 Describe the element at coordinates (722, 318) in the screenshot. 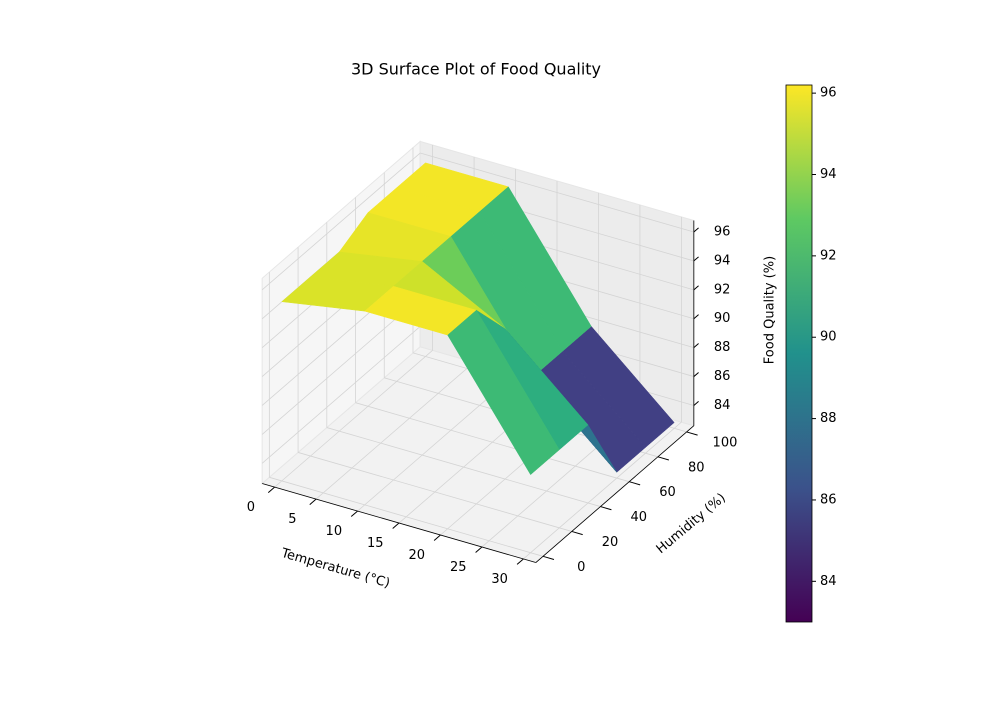

I see `z-tick-label: 90` at that location.